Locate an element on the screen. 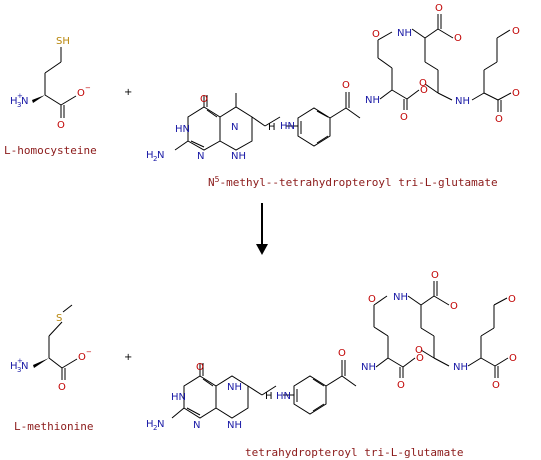 Image resolution: width=541 pixels, height=460 pixels. glu3-side-ominus-top: O is located at coordinates (516, 31).